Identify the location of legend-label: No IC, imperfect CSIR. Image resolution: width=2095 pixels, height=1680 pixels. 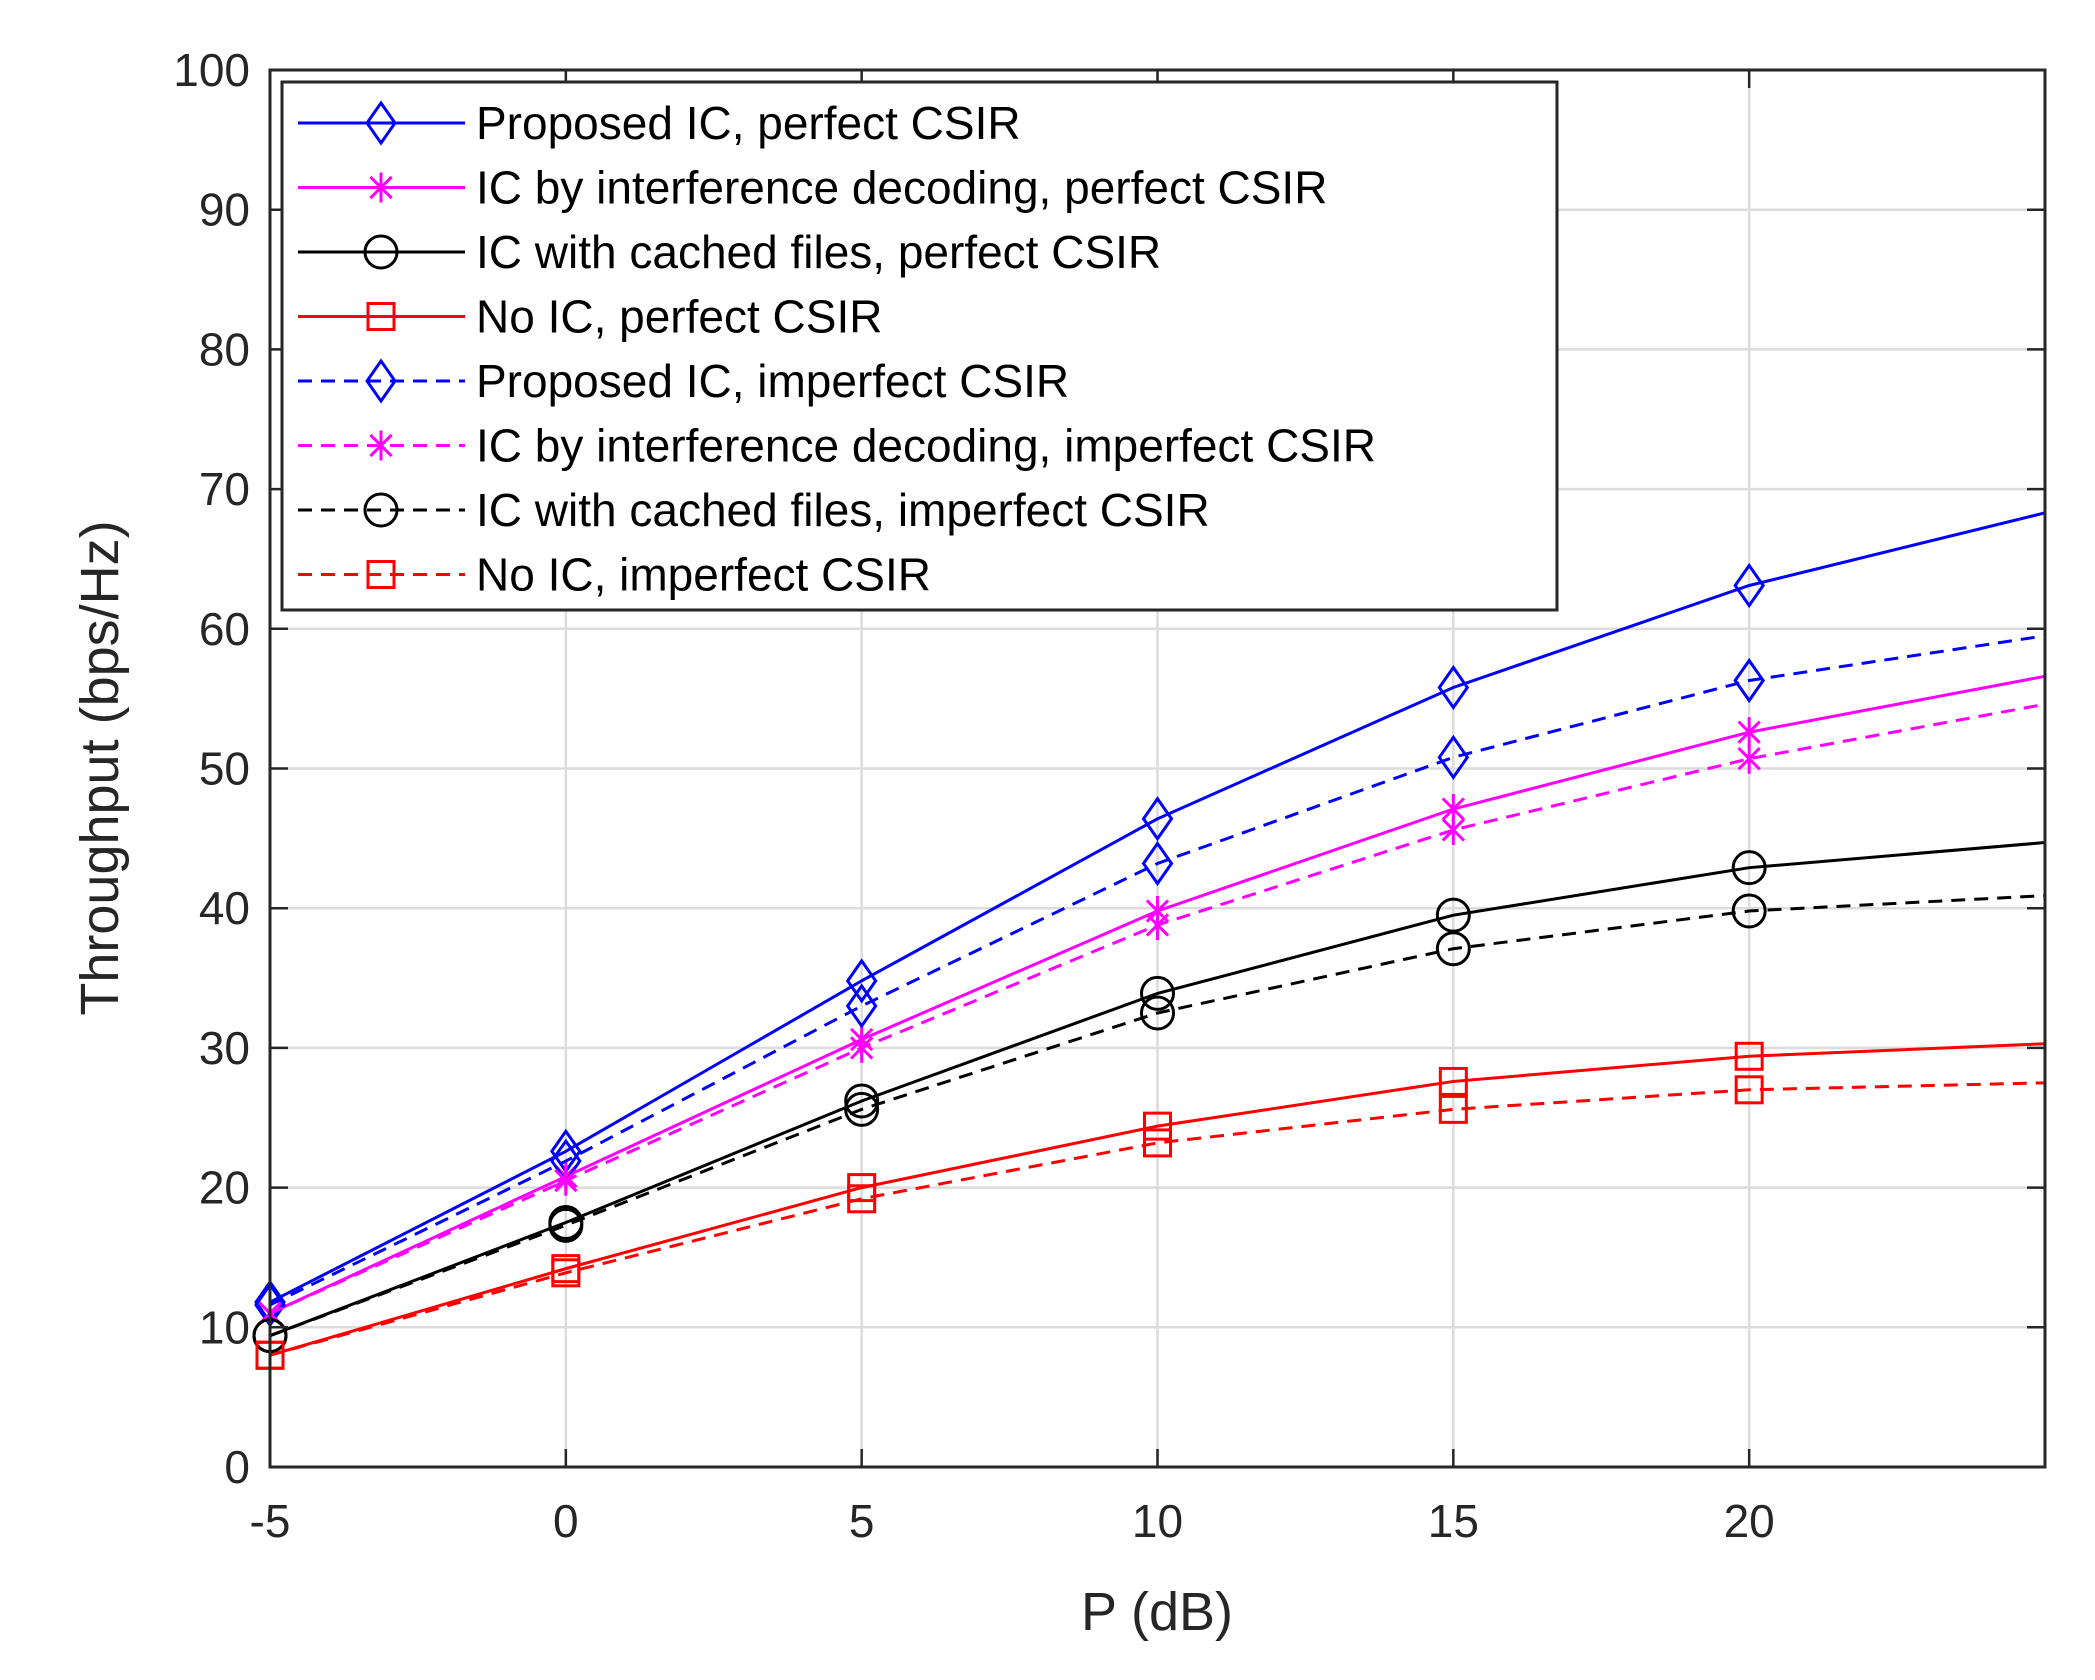
(703, 575).